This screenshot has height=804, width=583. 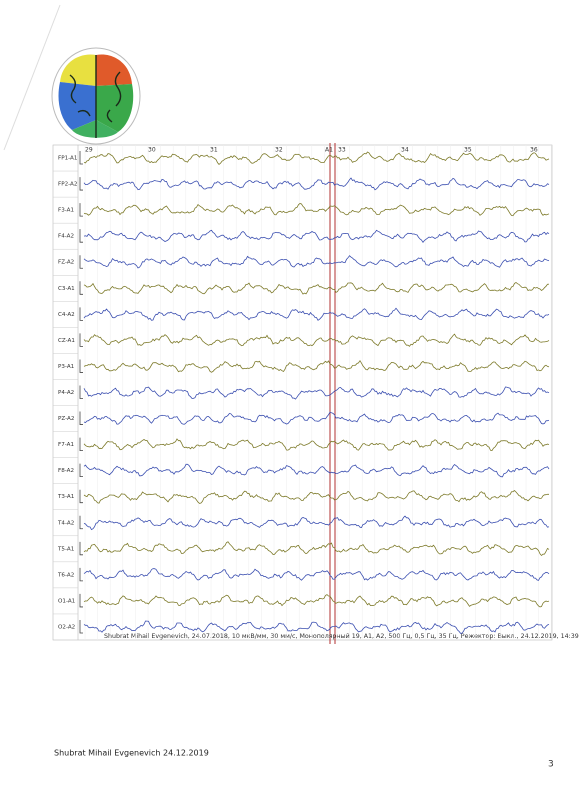 I want to click on channel-label: F7-A1, so click(x=66, y=445).